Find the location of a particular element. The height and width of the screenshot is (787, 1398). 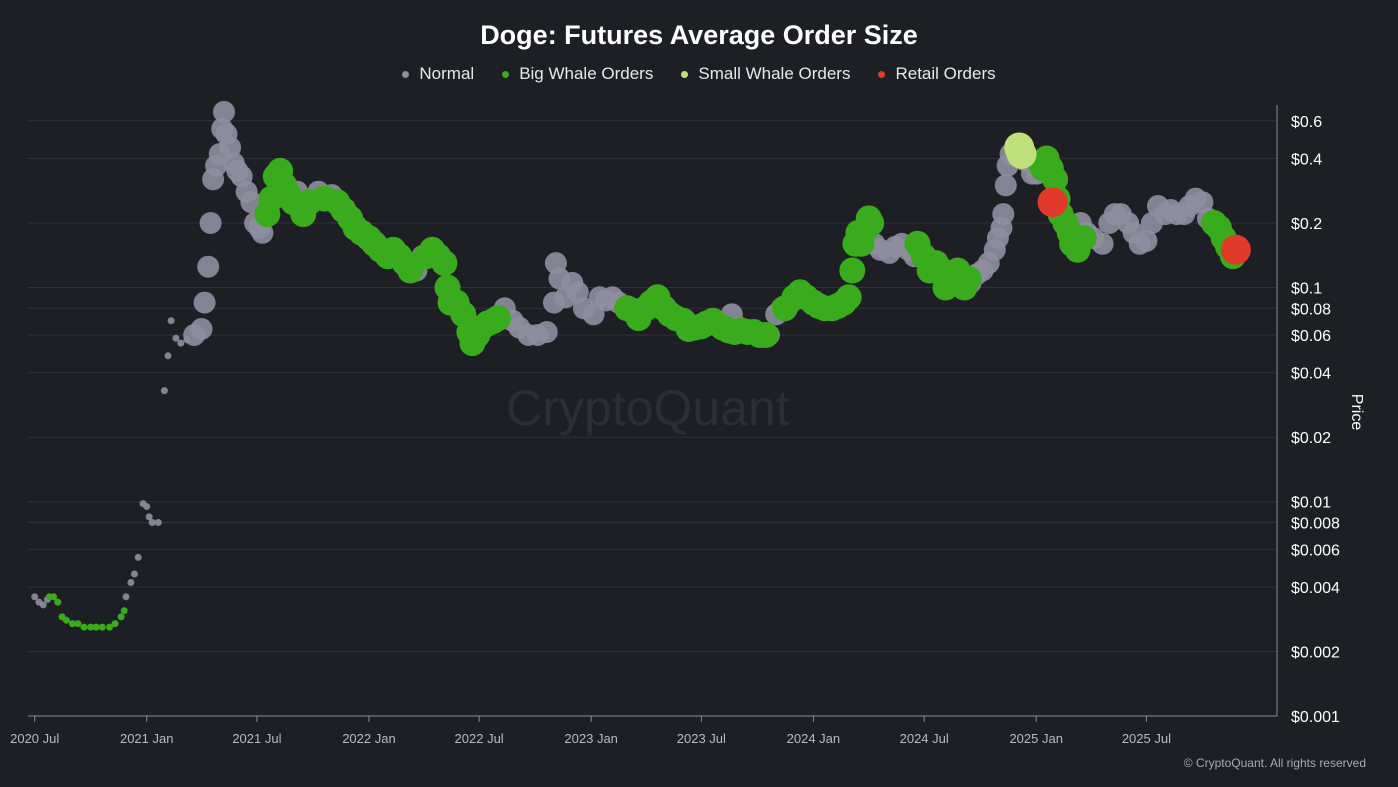

legend-item-normal: Normal is located at coordinates (438, 74).